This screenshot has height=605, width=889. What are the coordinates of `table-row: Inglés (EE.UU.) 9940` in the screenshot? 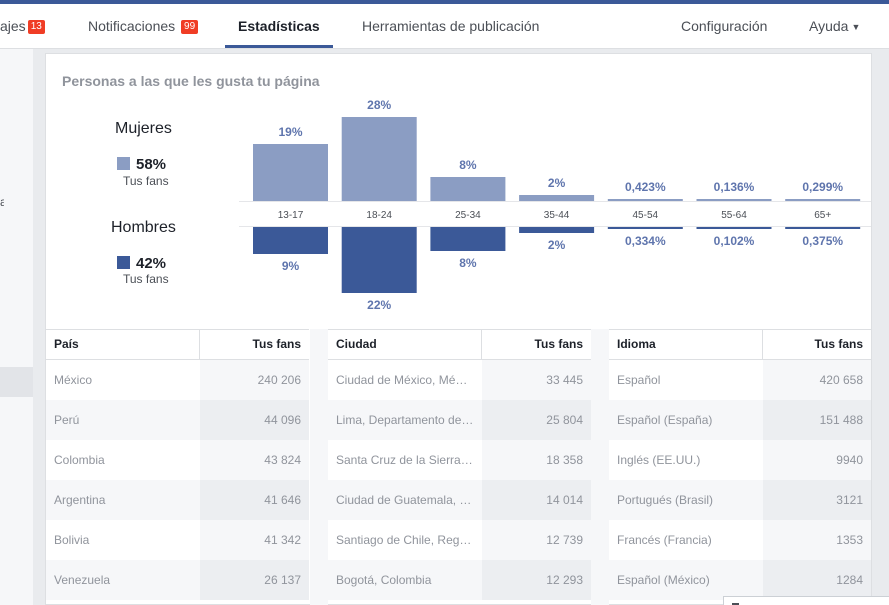 It's located at (740, 460).